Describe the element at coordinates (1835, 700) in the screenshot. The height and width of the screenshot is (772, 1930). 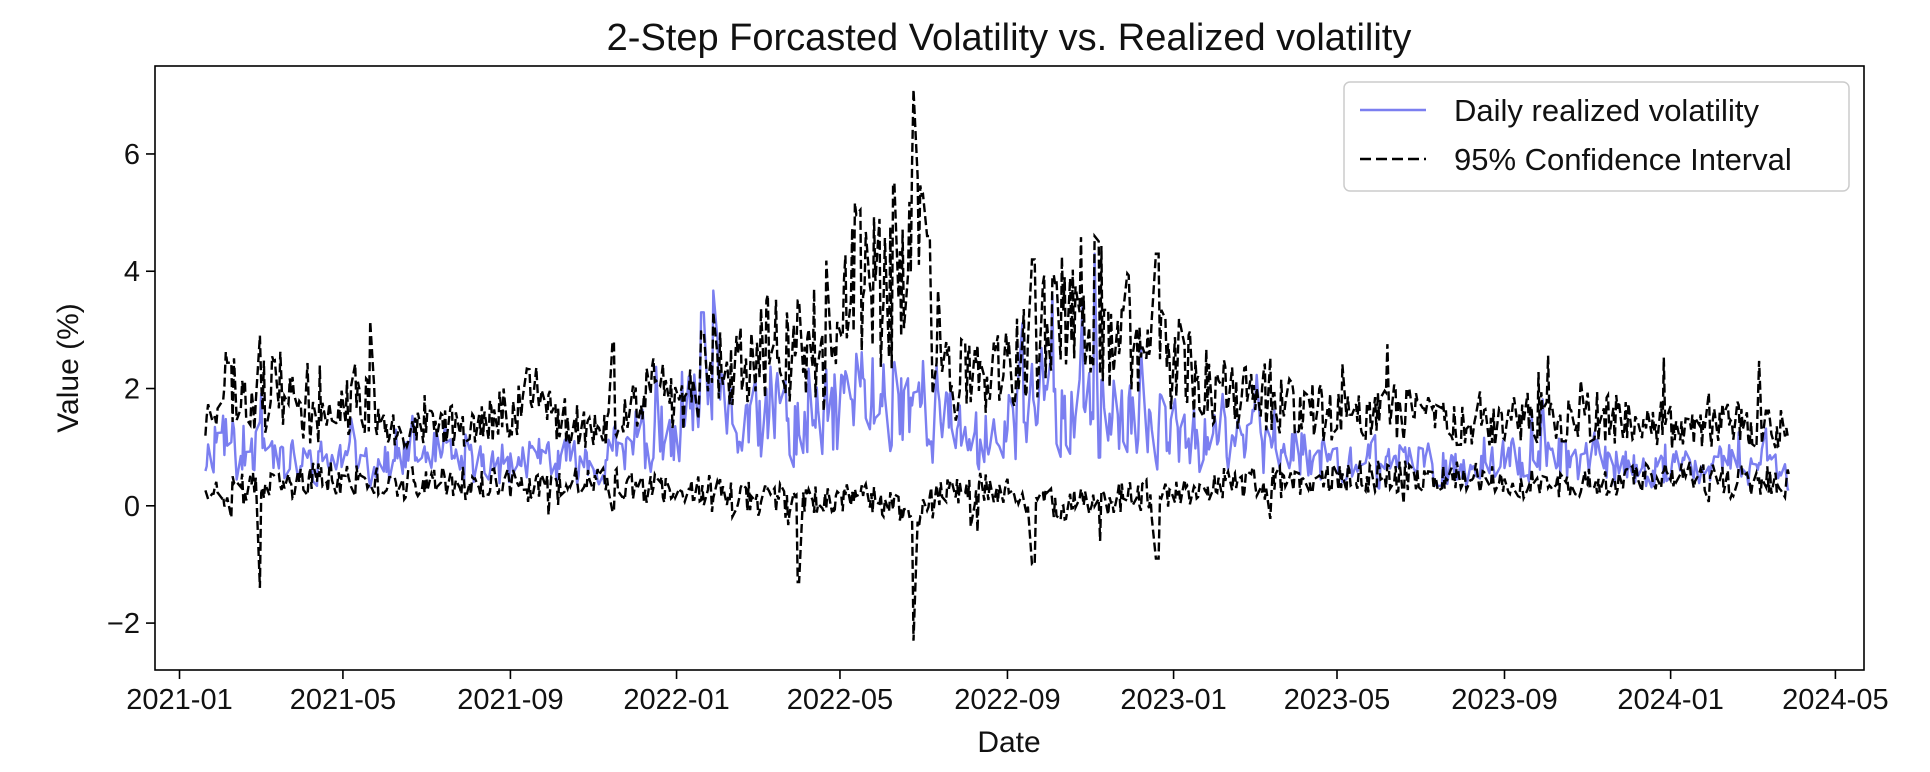
I see `x-tick-label: 2024-05` at that location.